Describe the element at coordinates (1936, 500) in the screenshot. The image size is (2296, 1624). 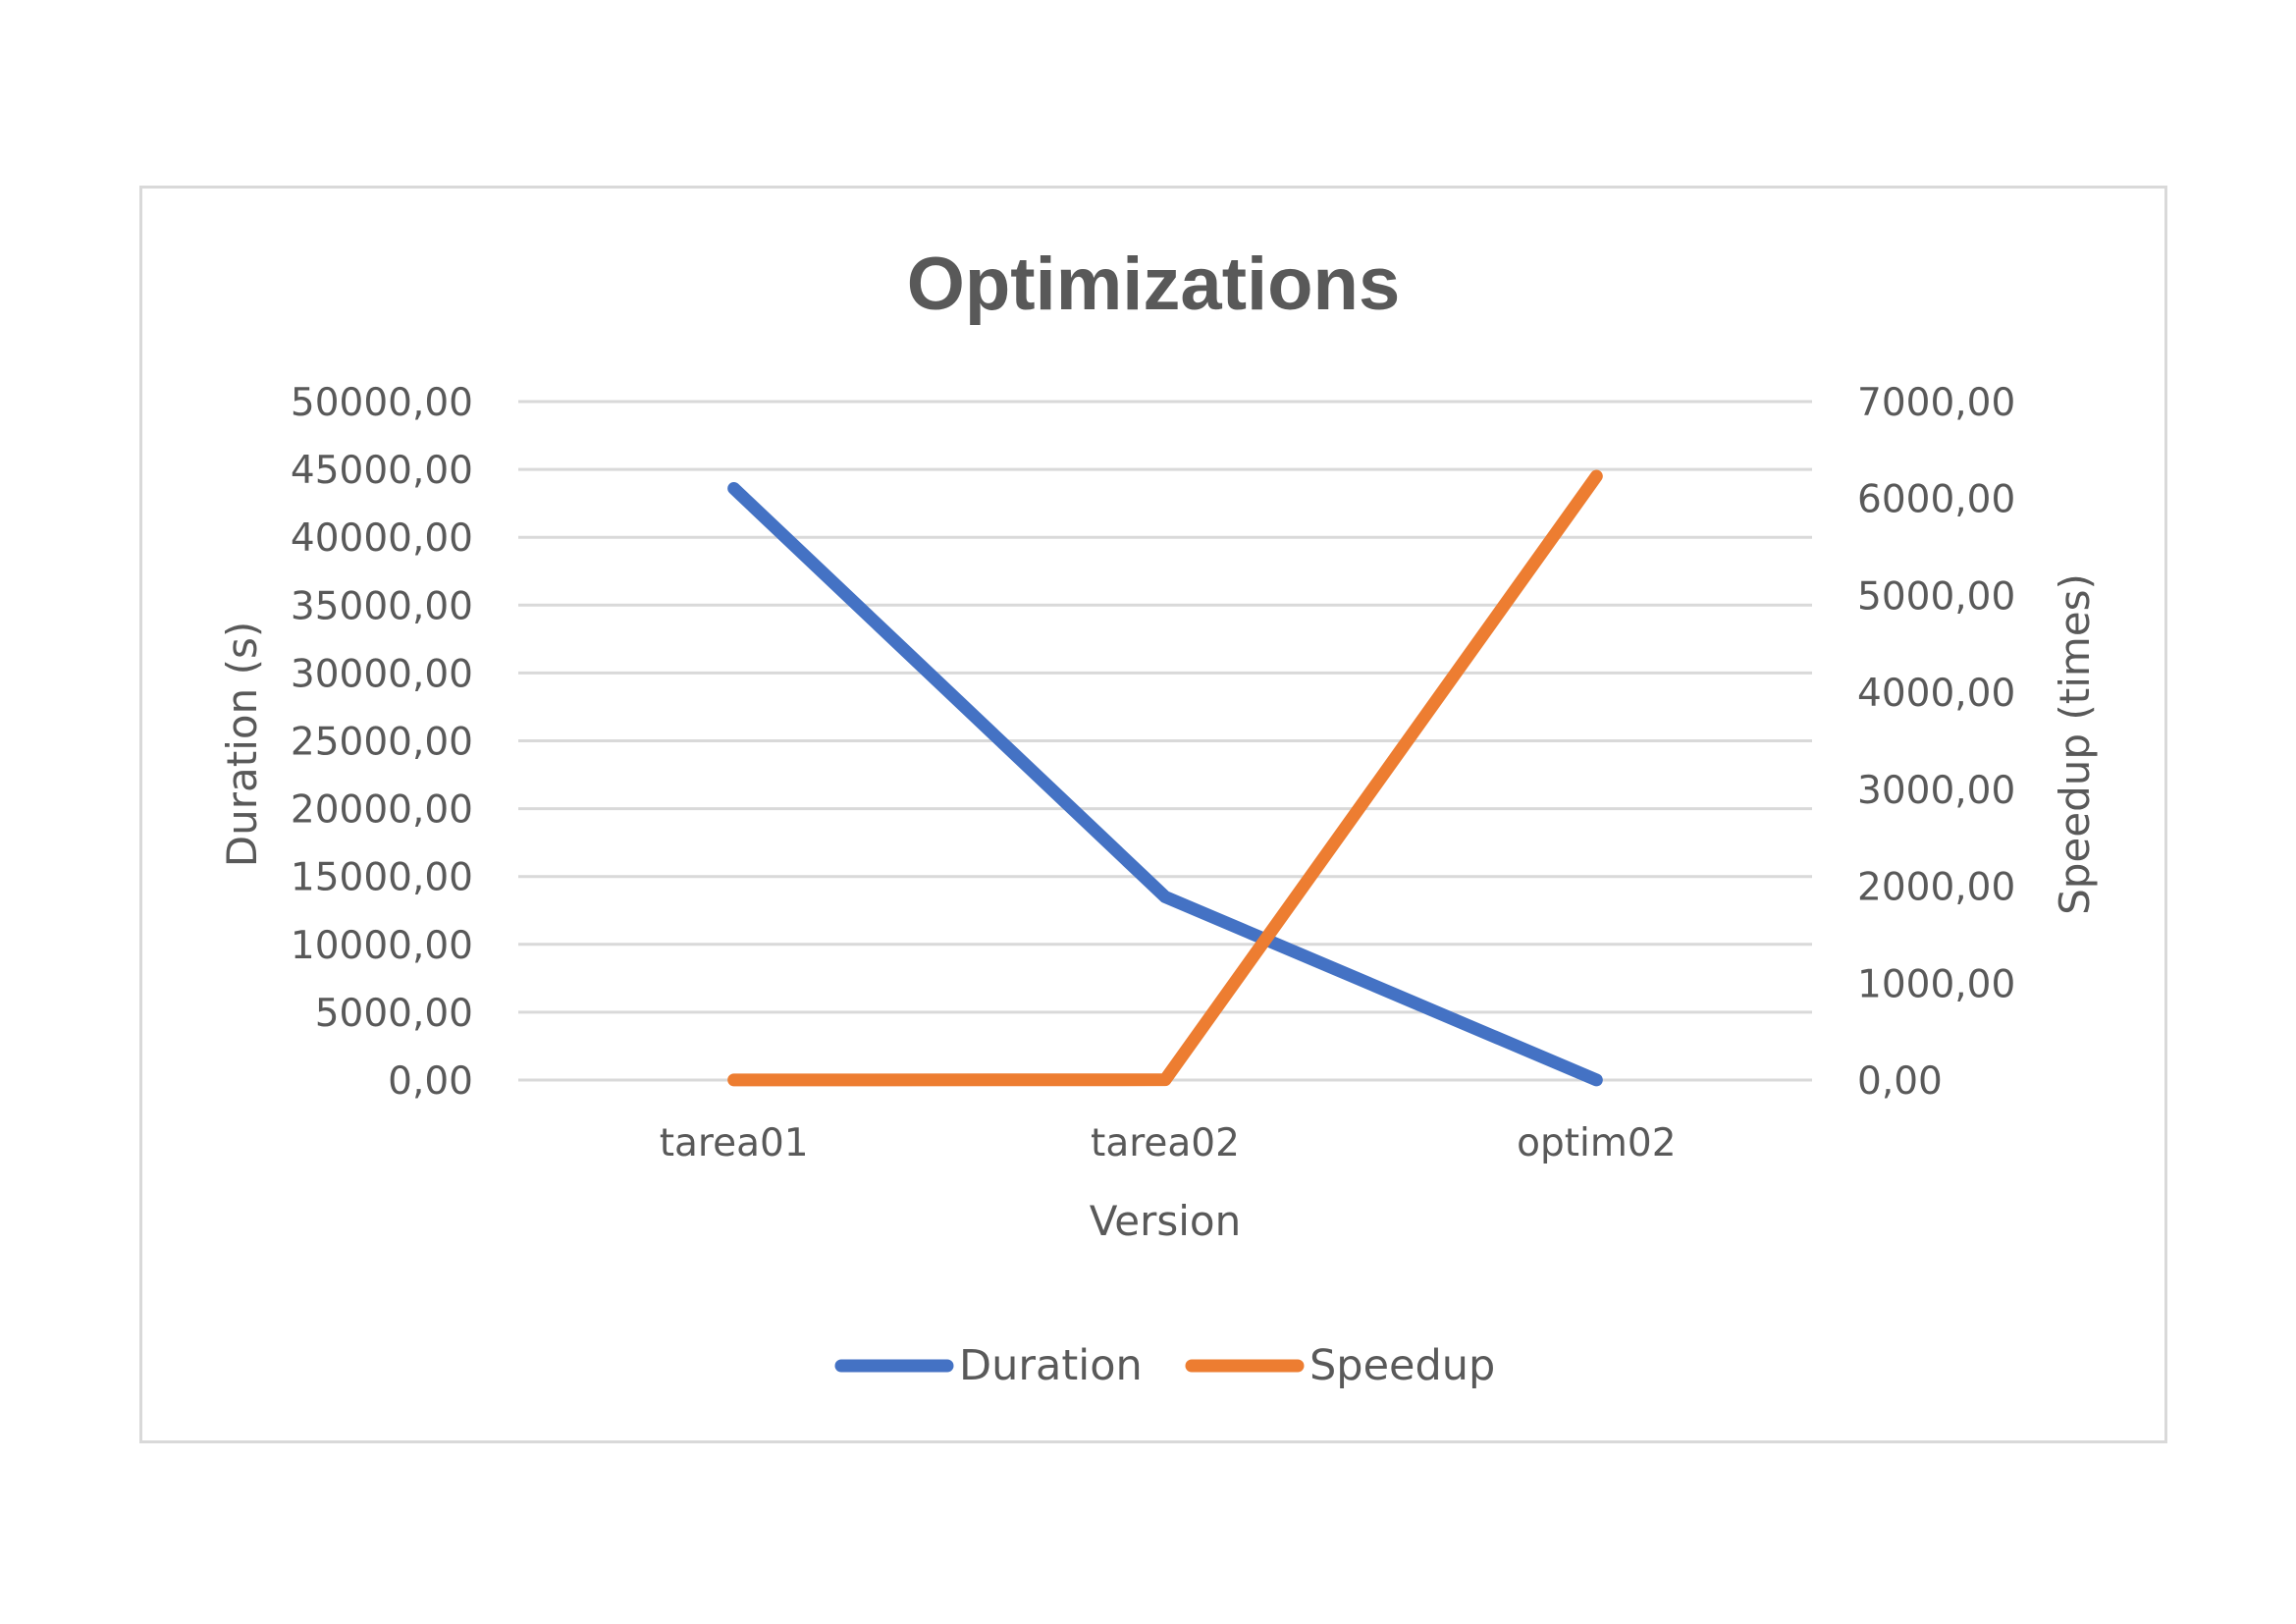
I see `y2-tick-label: 6000,00` at that location.